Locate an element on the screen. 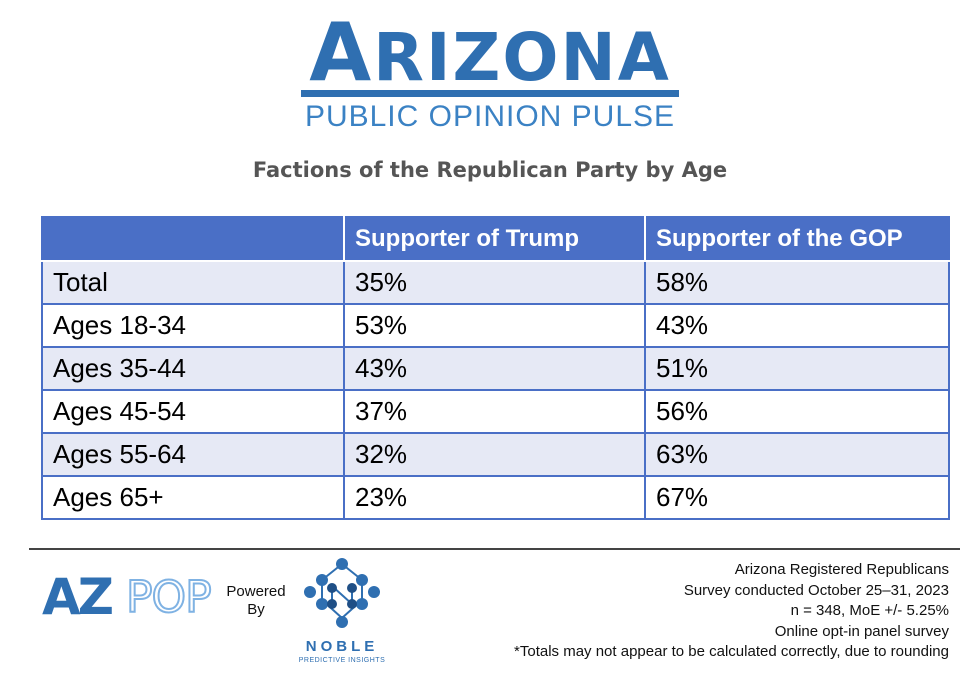 The image size is (980, 682). noble-logo-name: NOBLE is located at coordinates (342, 646).